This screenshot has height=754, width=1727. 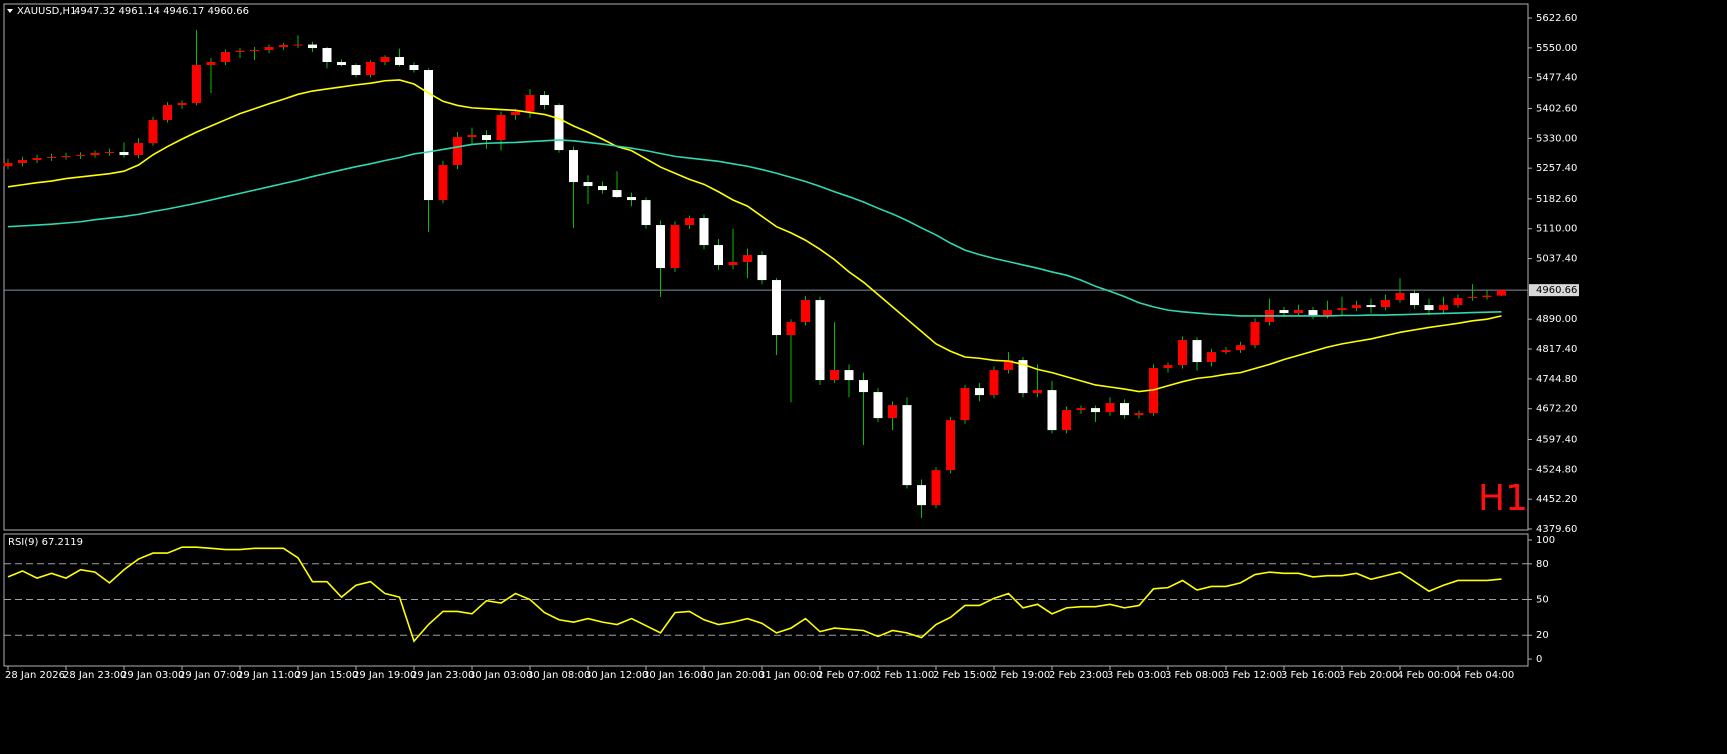 I want to click on x-tick-label: 29 Jan 15:00, so click(x=326, y=675).